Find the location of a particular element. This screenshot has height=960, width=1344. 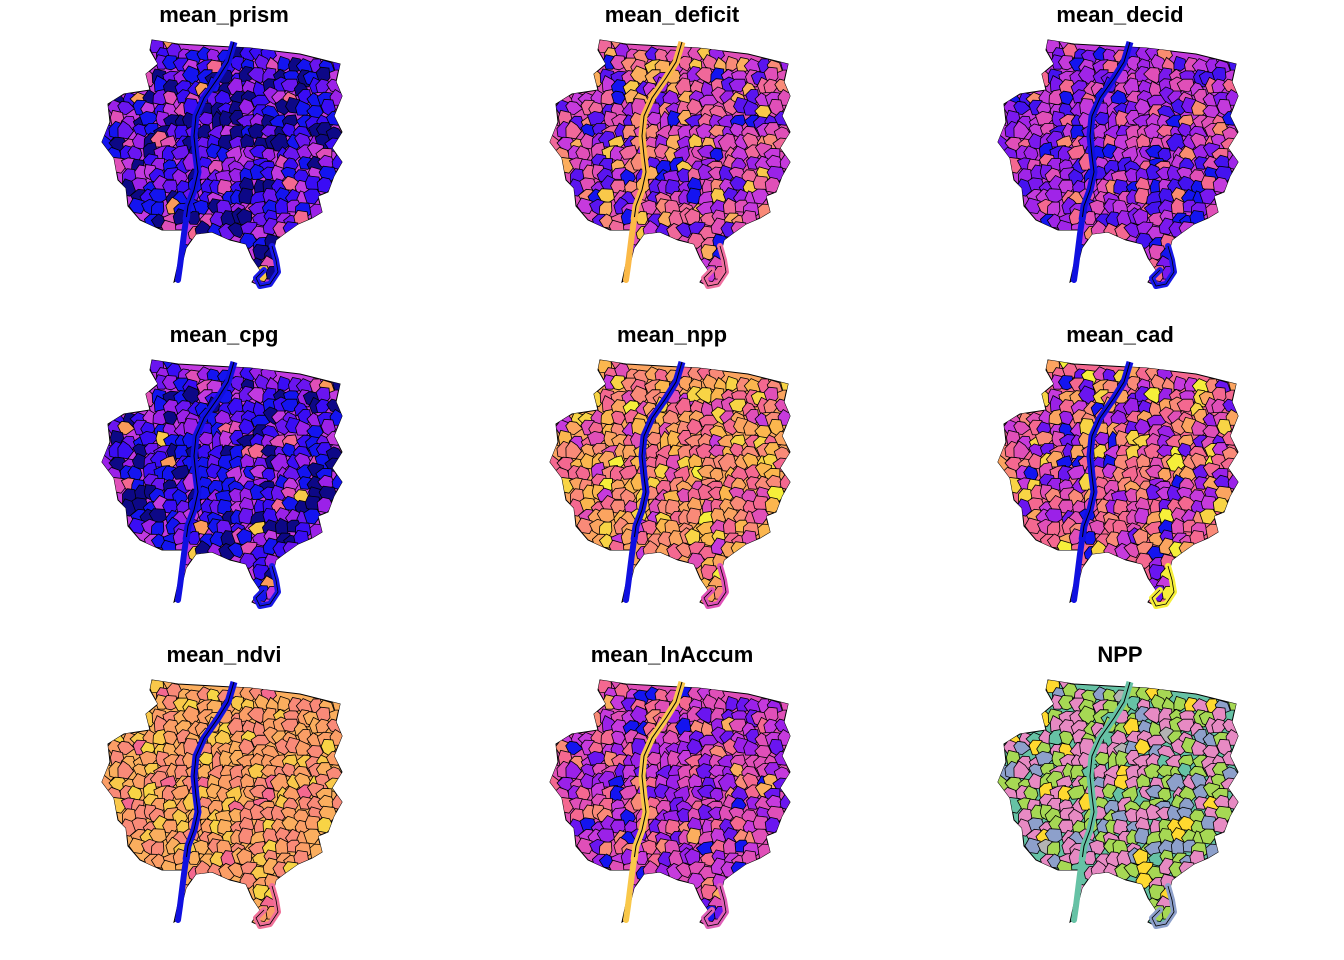

map-panel-mean_ndvi: mean_ndvi is located at coordinates (224, 800).